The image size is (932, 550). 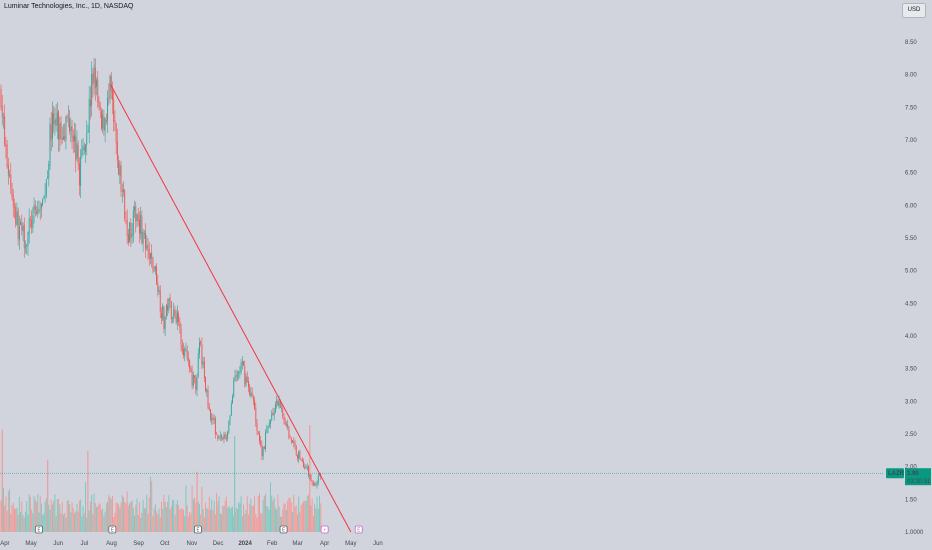 What do you see at coordinates (218, 544) in the screenshot?
I see `x-tick-label: Dec` at bounding box center [218, 544].